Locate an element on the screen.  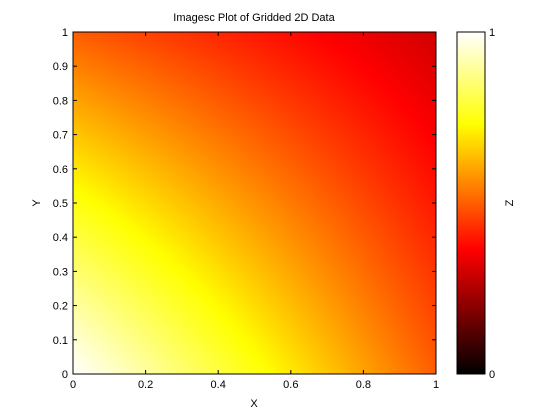
x-axis-label: X is located at coordinates (254, 404).